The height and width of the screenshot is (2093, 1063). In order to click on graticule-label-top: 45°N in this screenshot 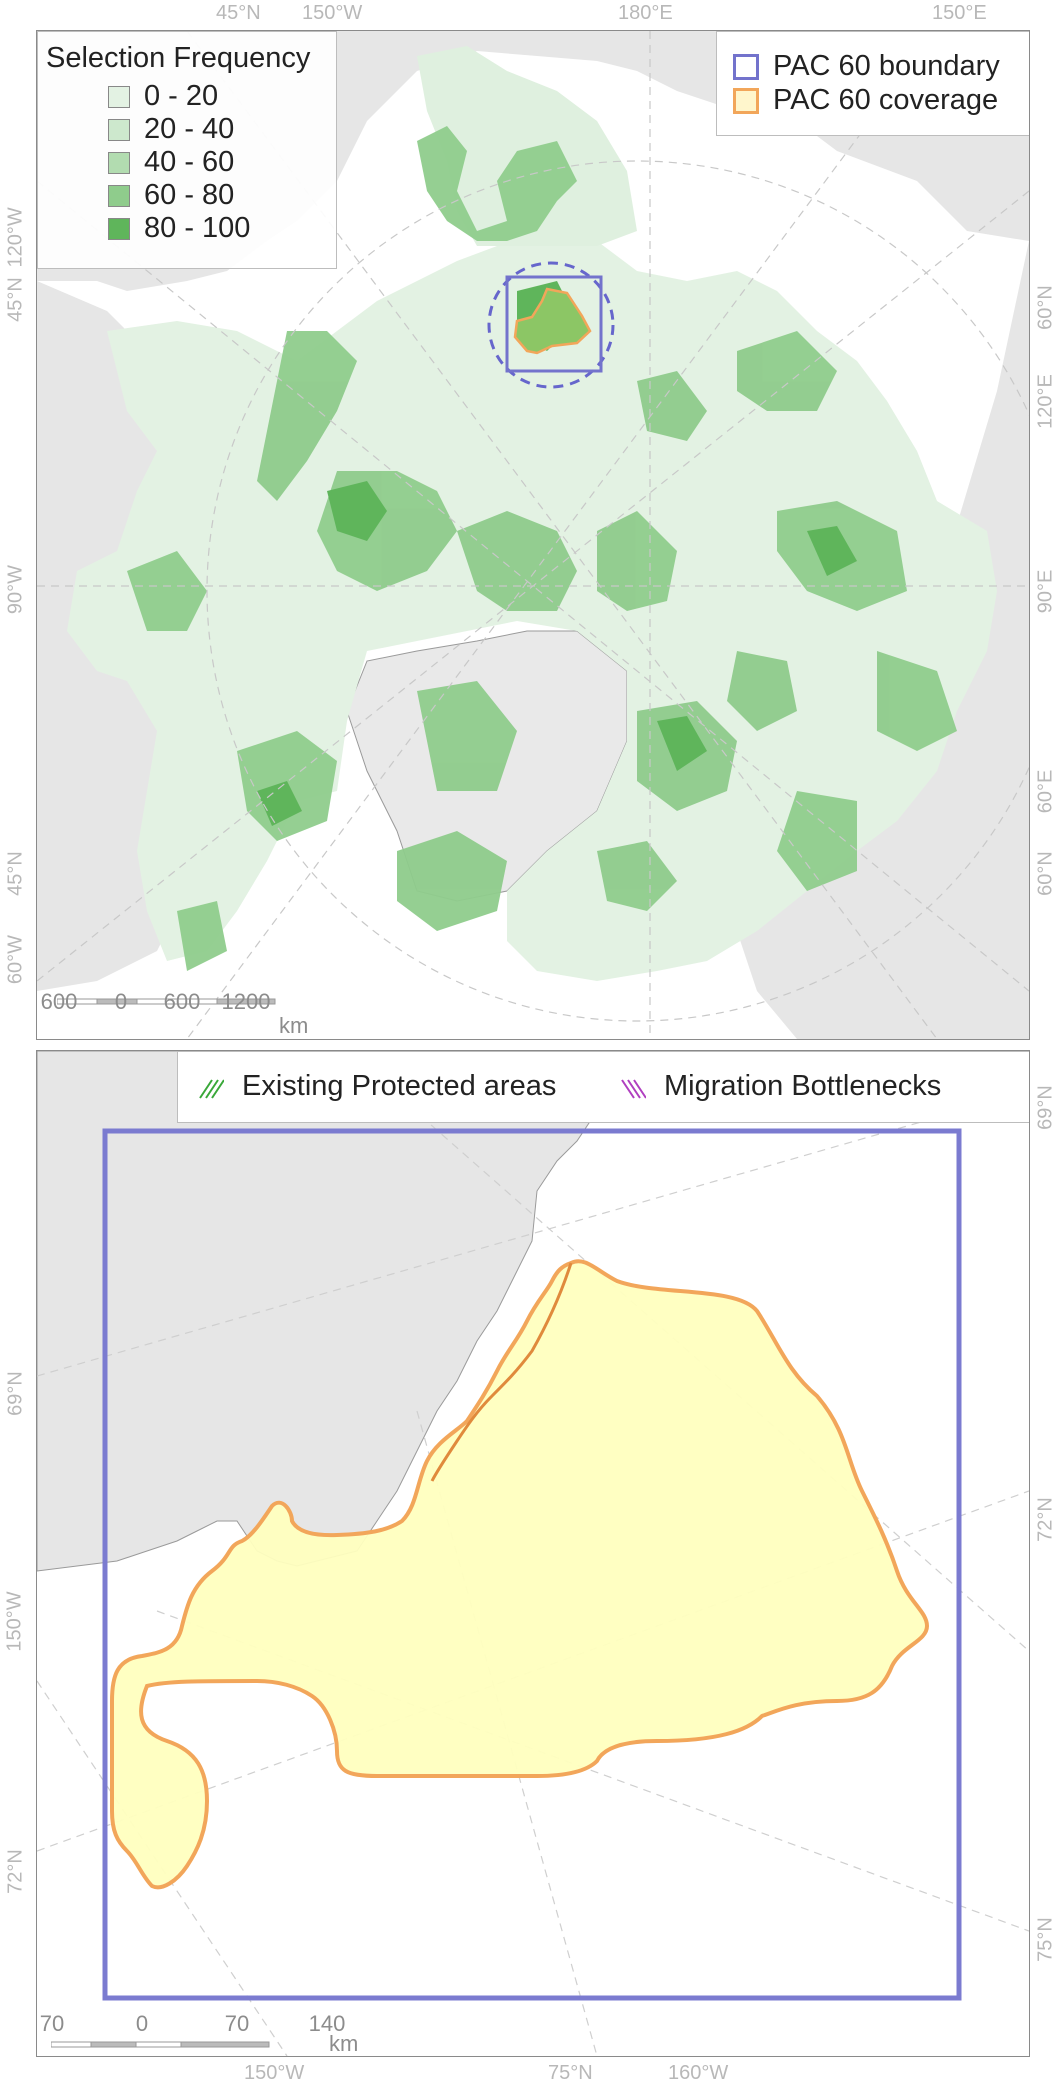, I will do `click(238, 13)`.